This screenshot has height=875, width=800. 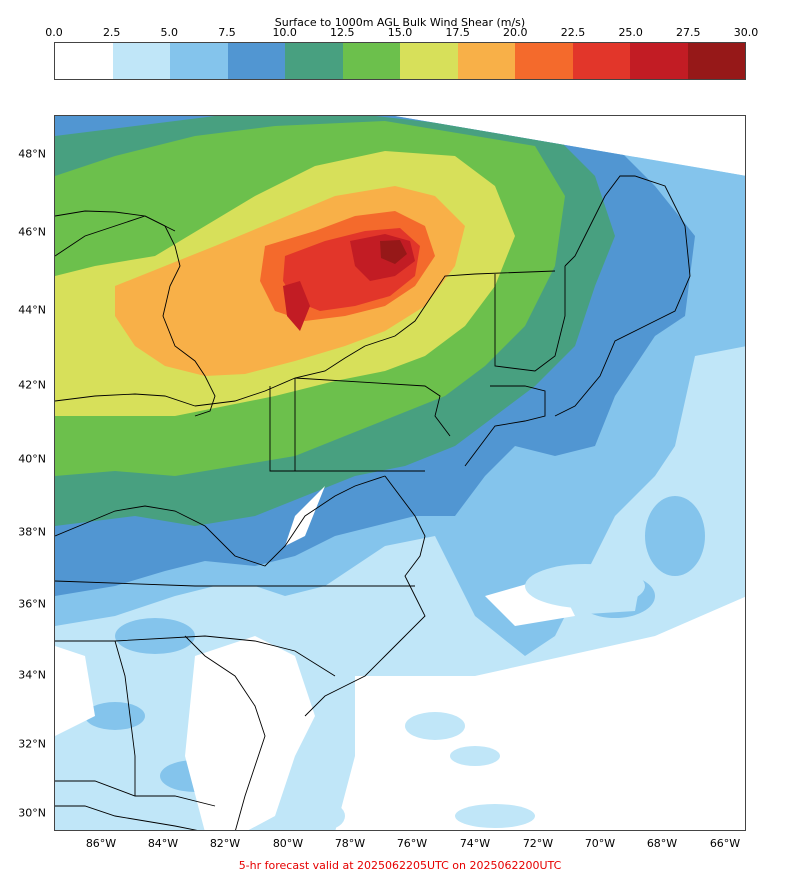 What do you see at coordinates (32, 310) in the screenshot?
I see `lat-label: 44°N` at bounding box center [32, 310].